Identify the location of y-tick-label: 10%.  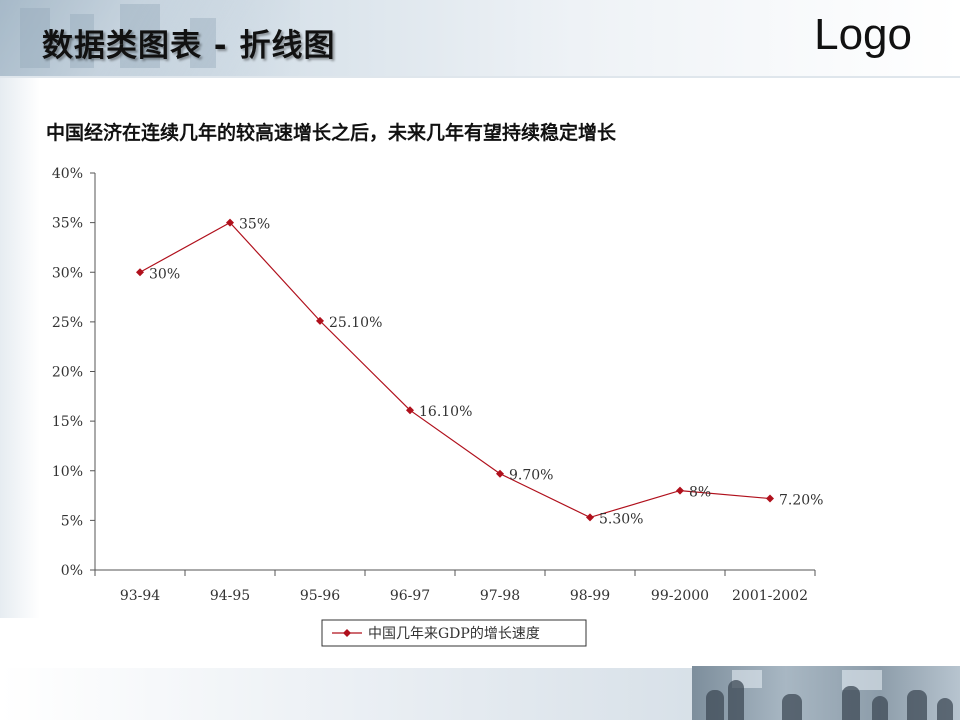
(67, 472).